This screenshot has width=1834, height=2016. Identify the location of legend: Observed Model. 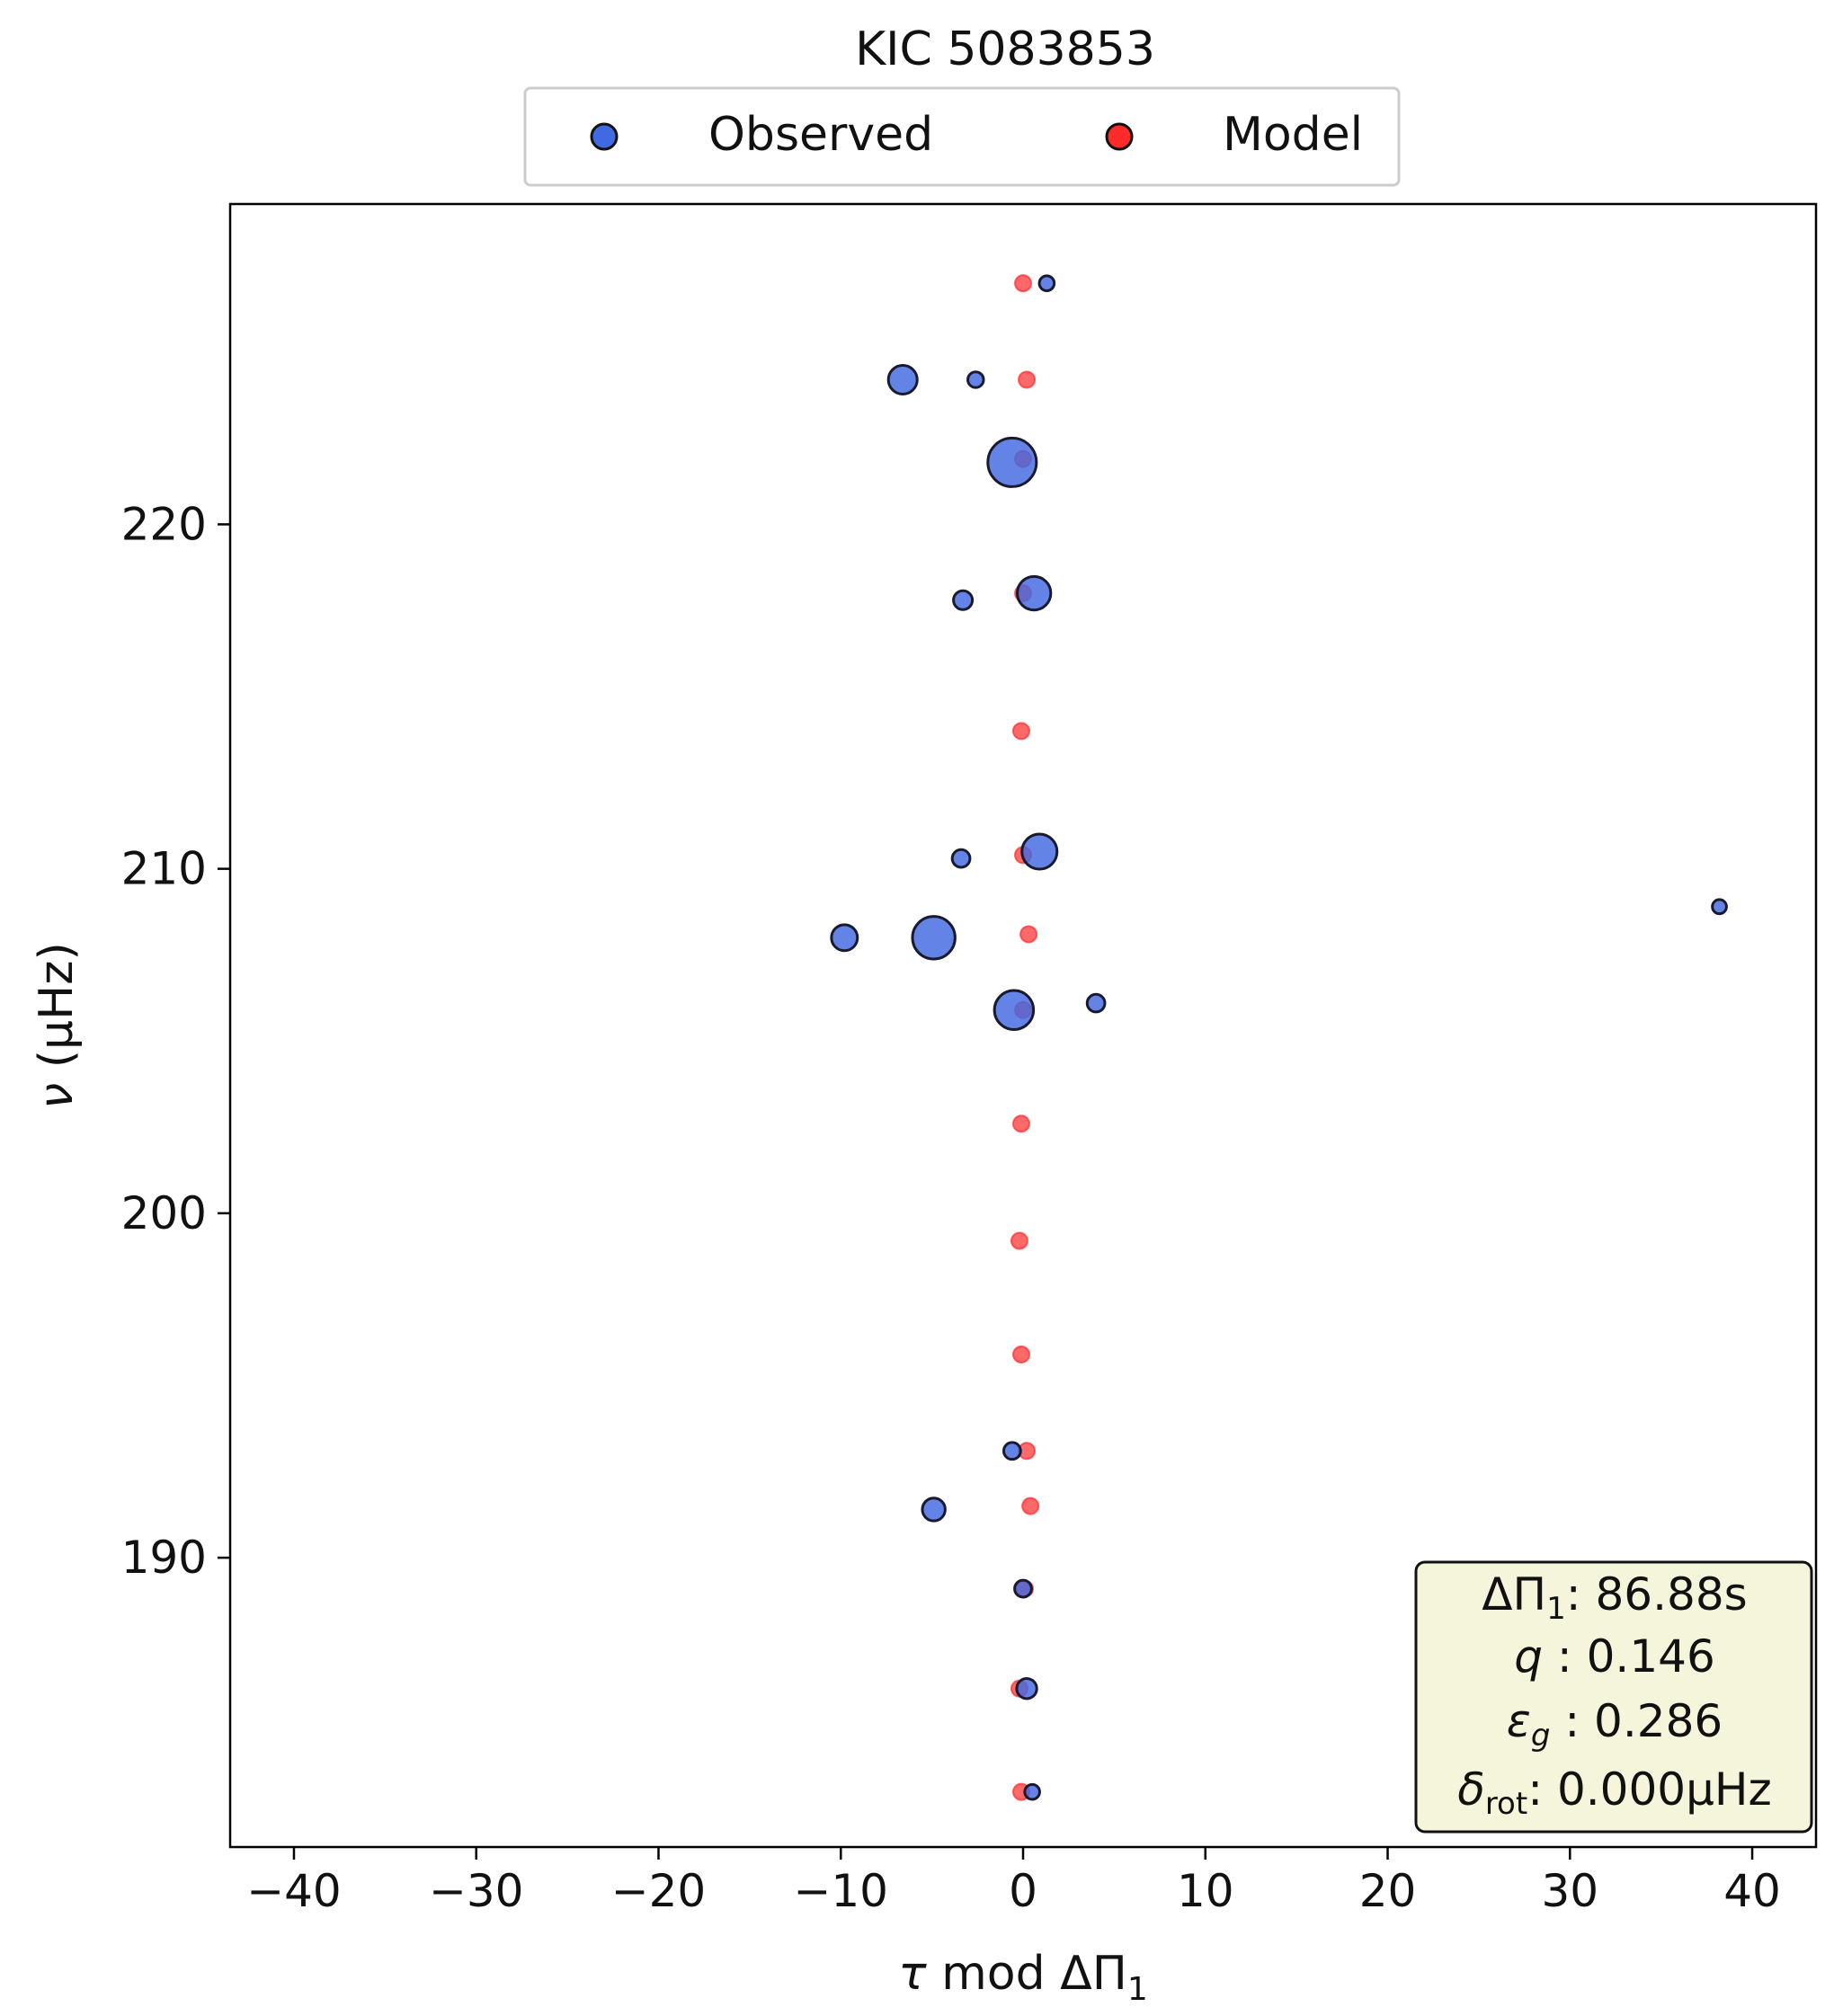
(962, 136).